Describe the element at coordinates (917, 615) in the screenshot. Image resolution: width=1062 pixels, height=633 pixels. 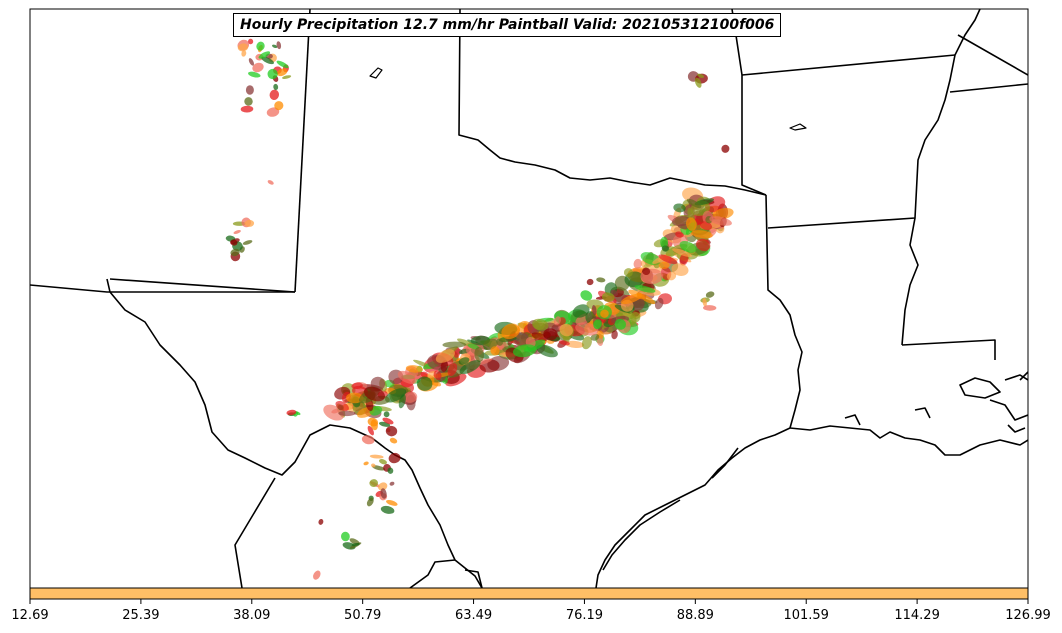
I see `colorbar-tick-label: 114.29` at that location.